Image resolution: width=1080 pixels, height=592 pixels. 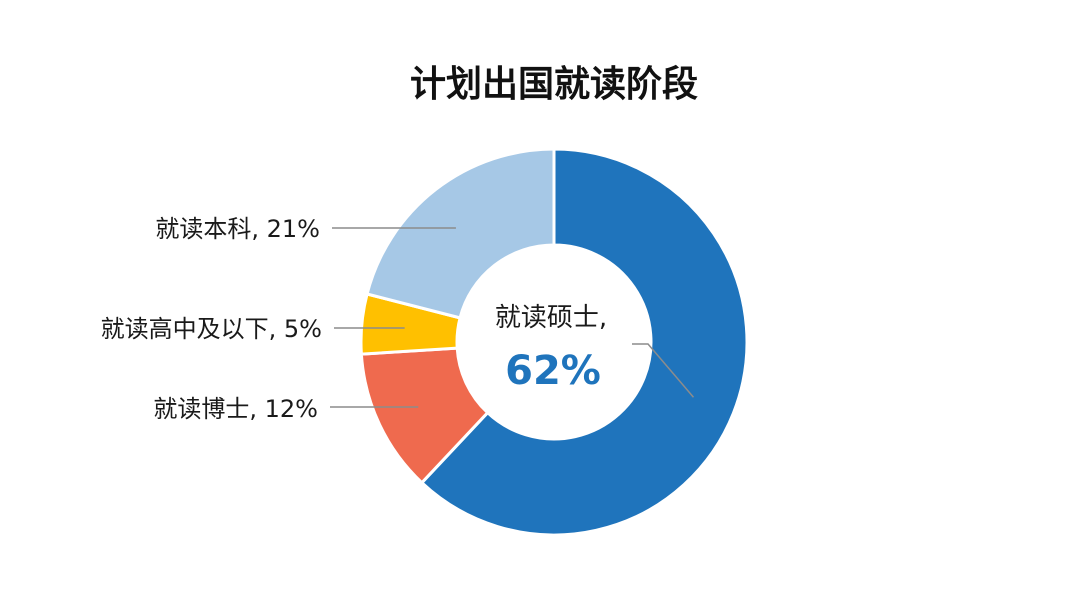 I want to click on label-undergrad: 就读本科, 21%, so click(x=237, y=229).